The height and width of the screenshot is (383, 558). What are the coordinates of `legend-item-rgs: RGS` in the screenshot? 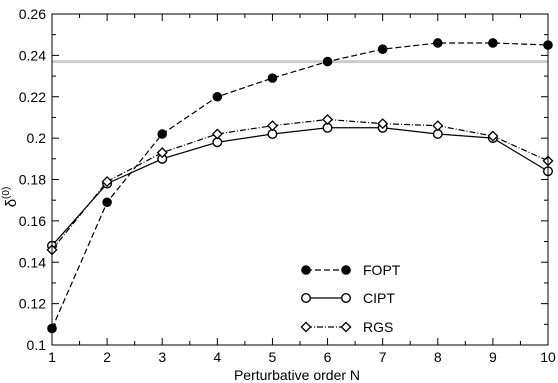 It's located at (346, 327).